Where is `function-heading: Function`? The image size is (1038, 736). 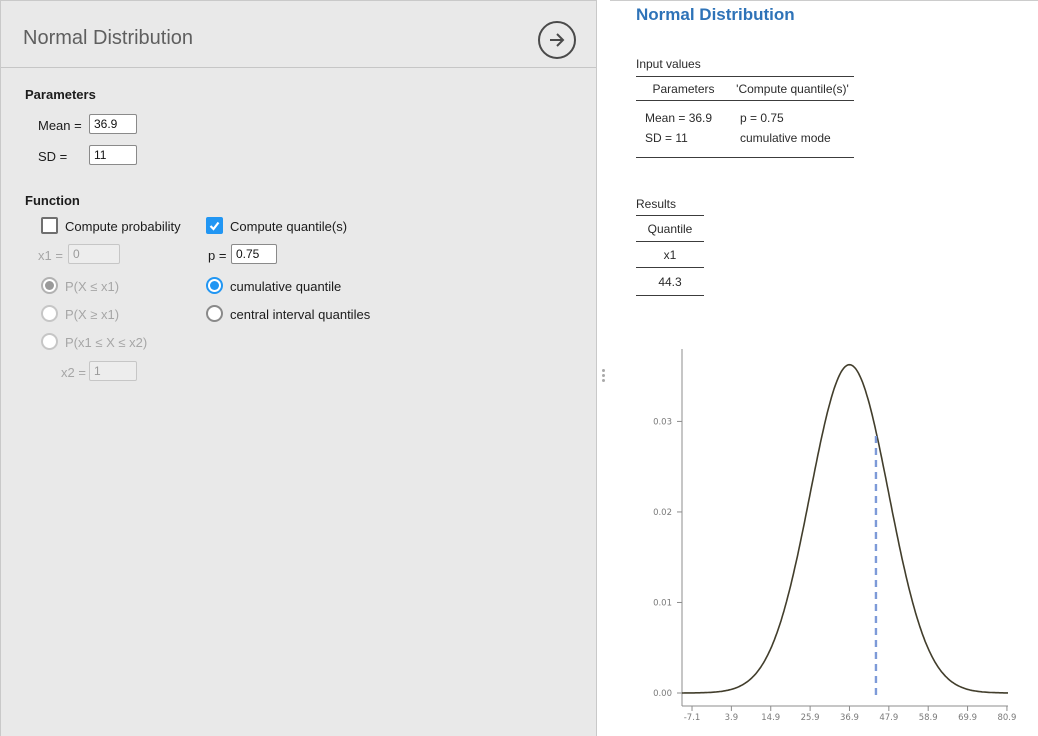
function-heading: Function is located at coordinates (52, 200).